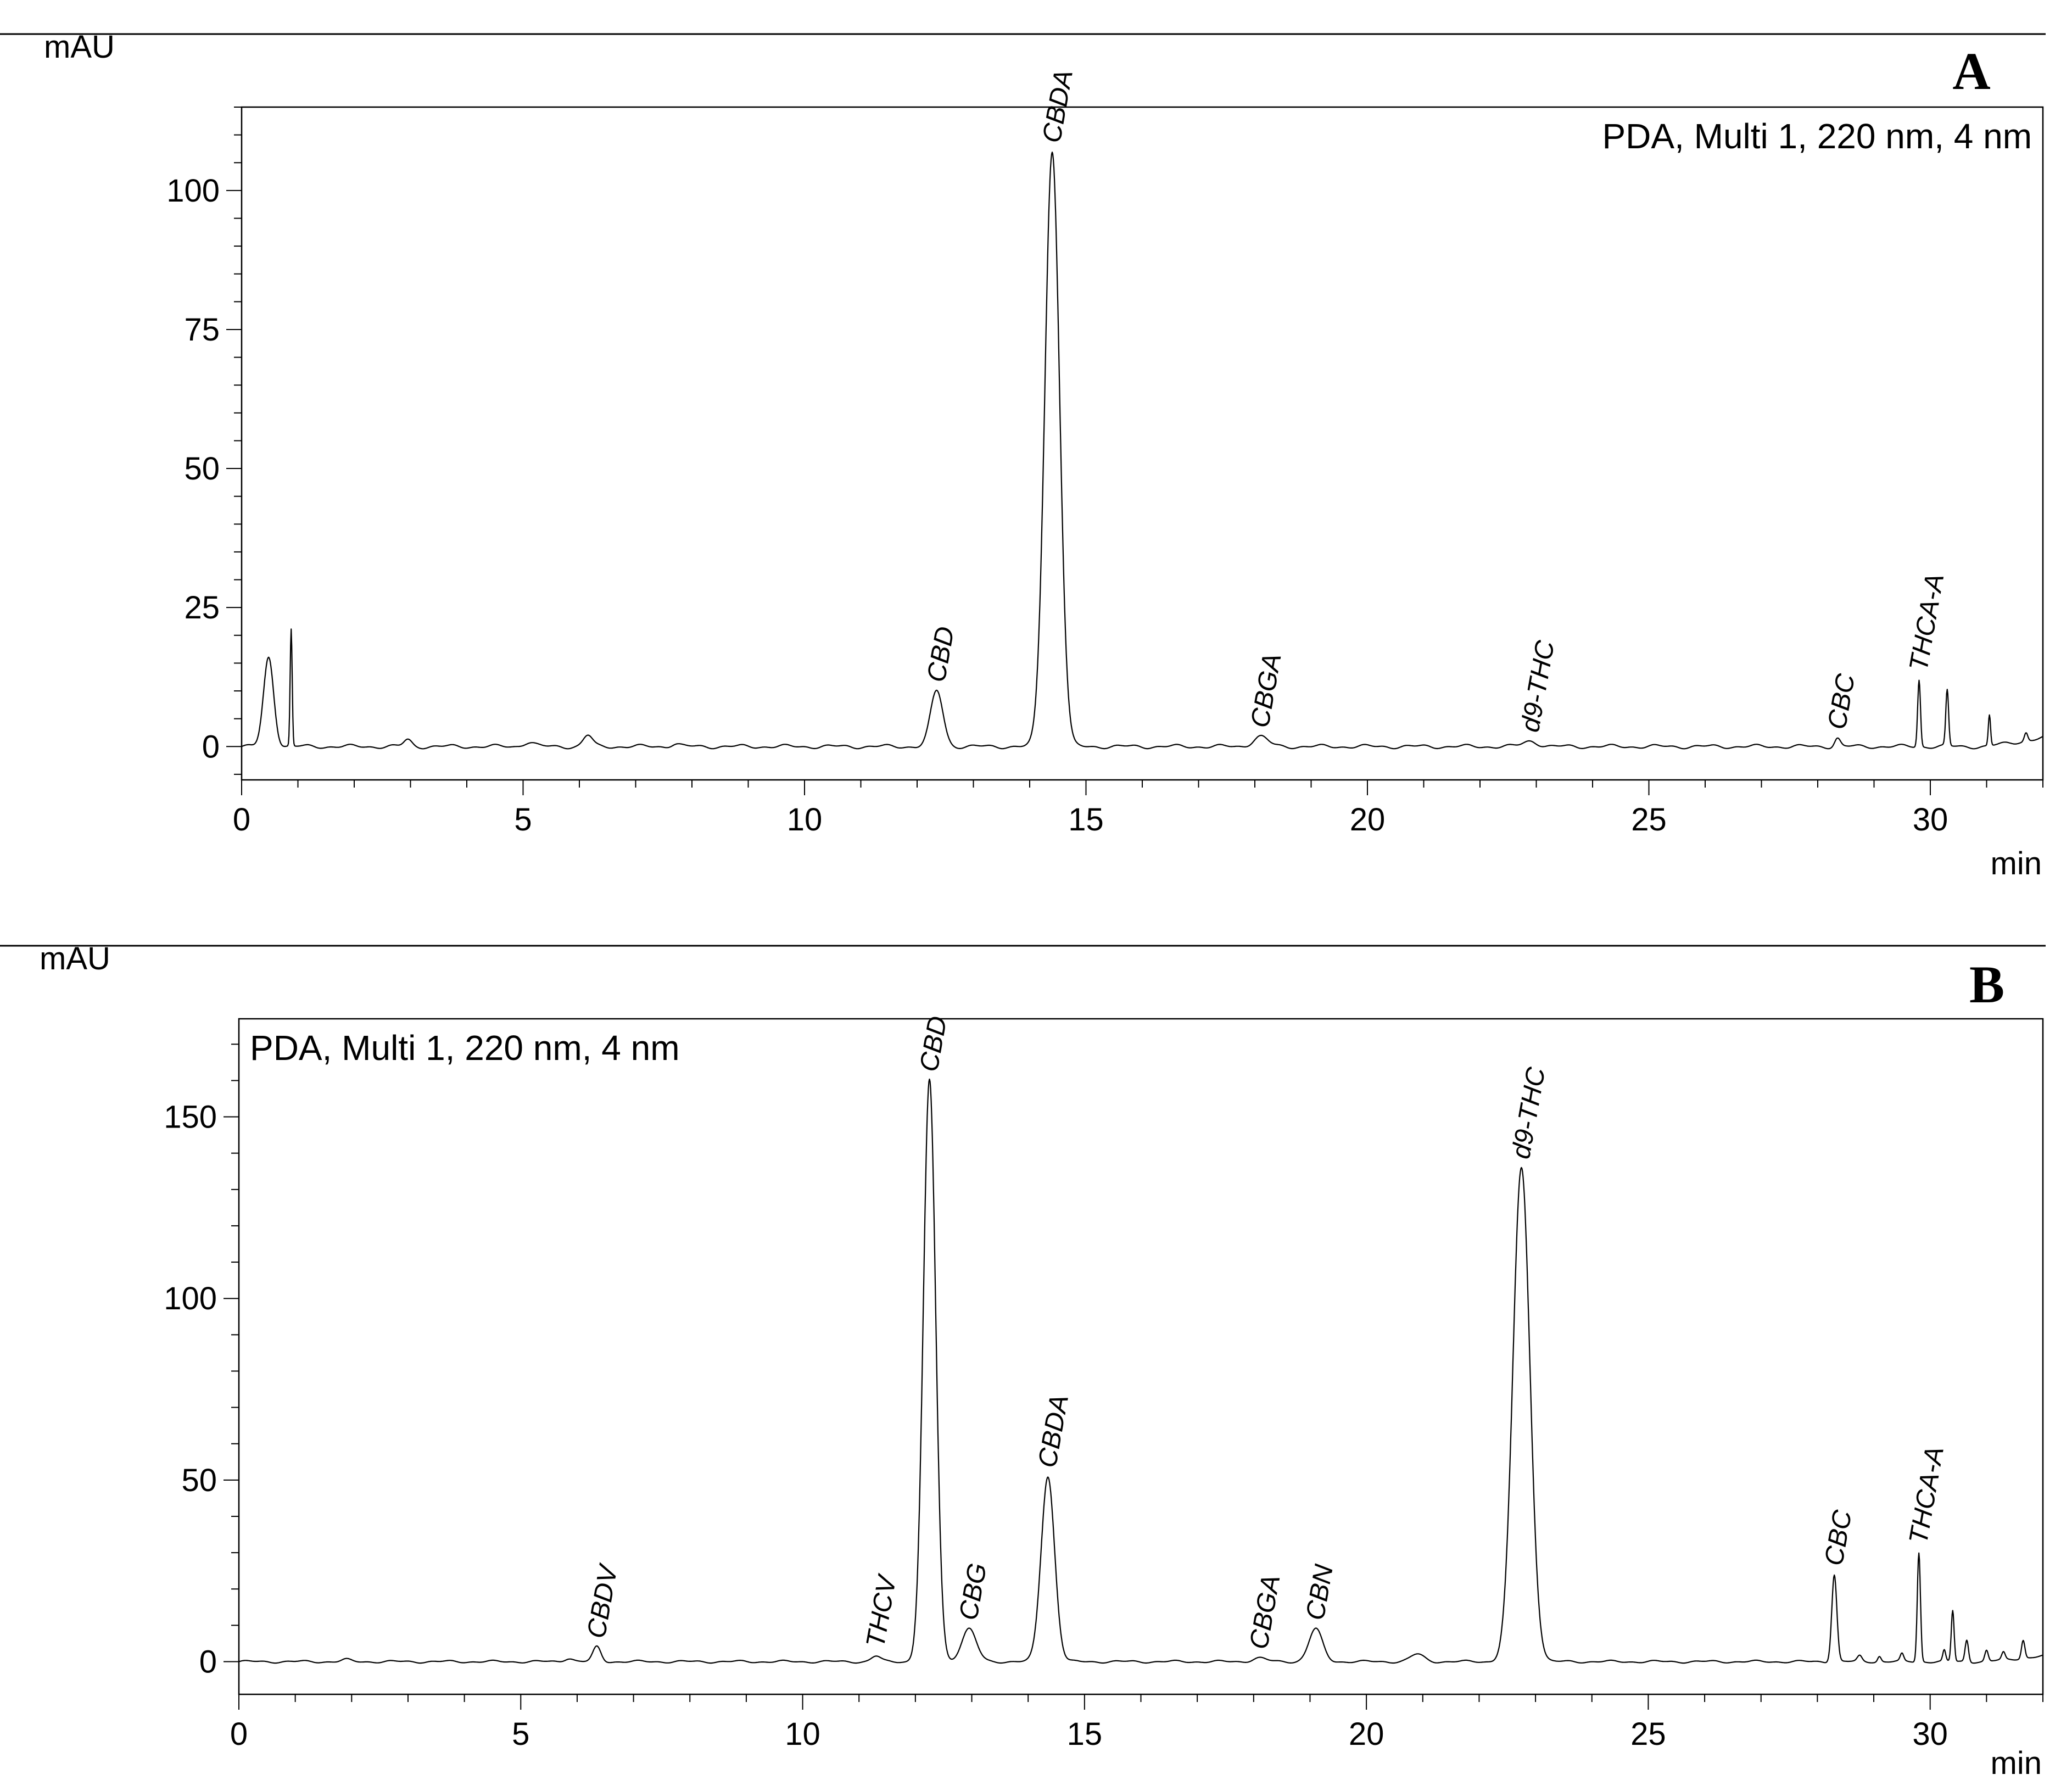 Image resolution: width=2072 pixels, height=1780 pixels. I want to click on panel-a-y-unit: mAU, so click(79, 47).